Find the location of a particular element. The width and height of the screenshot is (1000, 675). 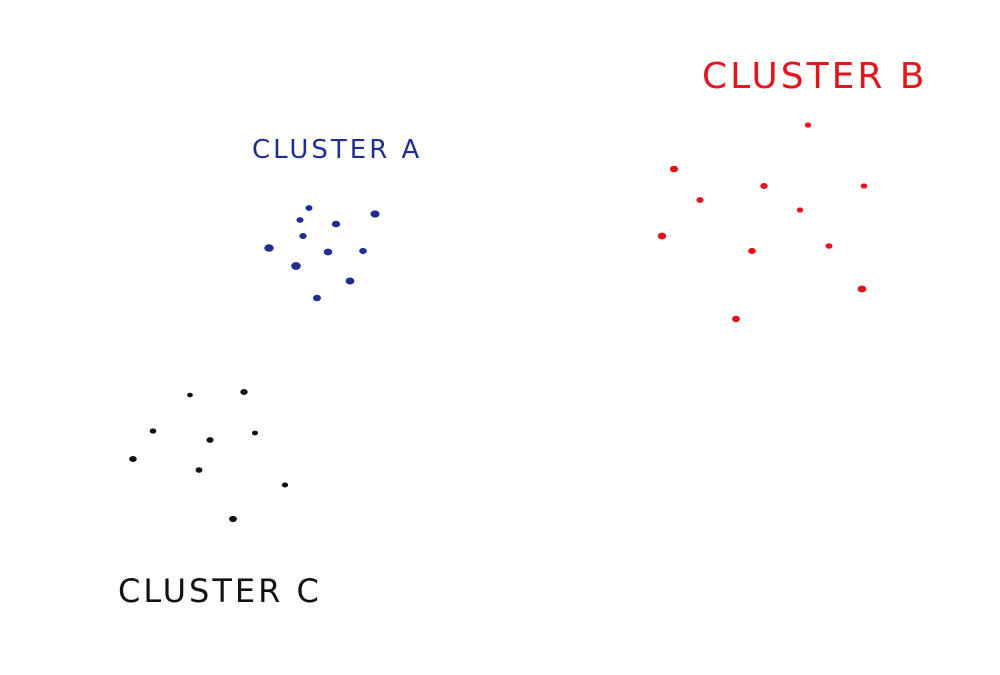

cluster-b: CLUSTER B is located at coordinates (792, 189).